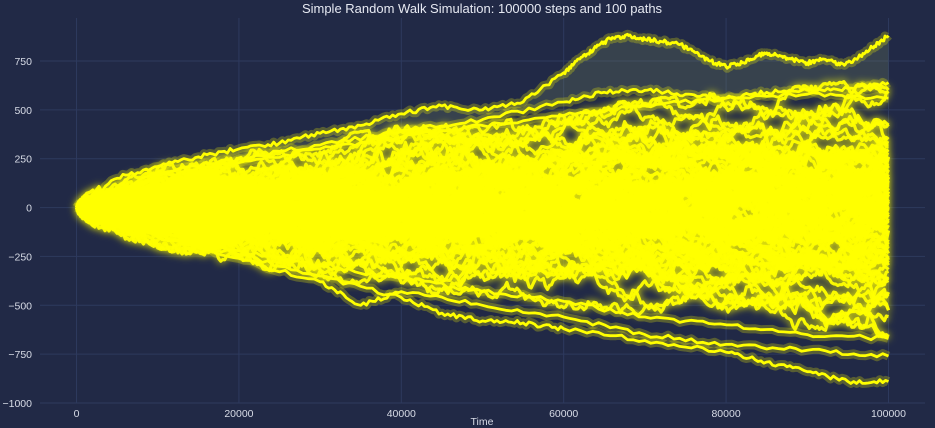 The image size is (935, 428). I want to click on x-tick-label: 0, so click(77, 414).